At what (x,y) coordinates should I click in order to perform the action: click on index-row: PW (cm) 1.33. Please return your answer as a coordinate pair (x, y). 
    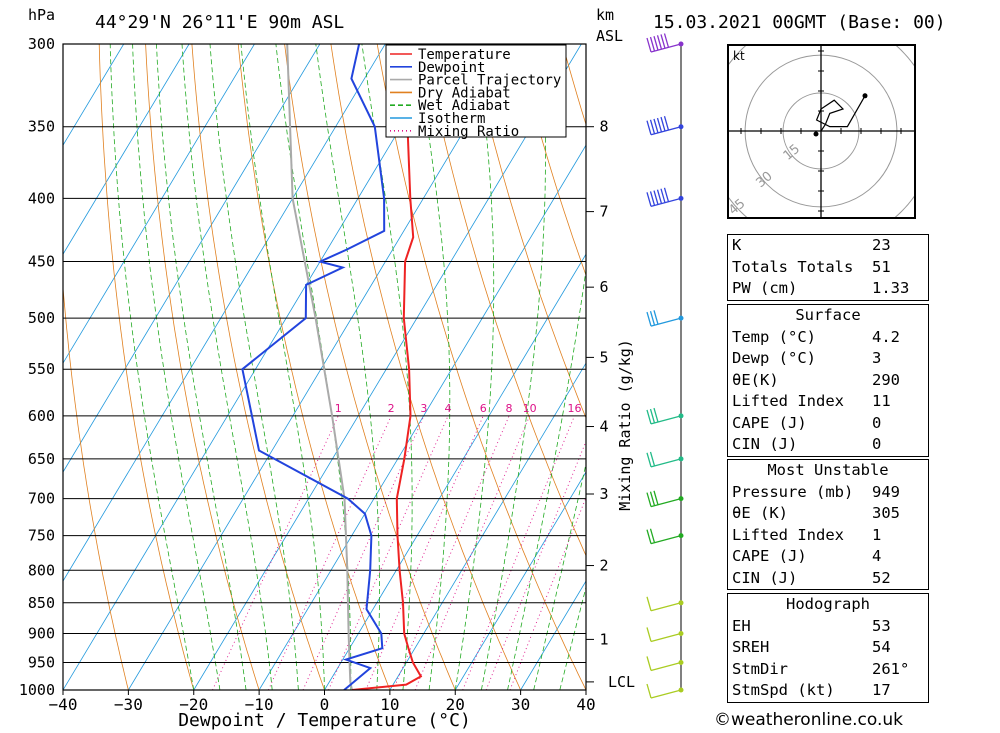
    Looking at the image, I should click on (828, 289).